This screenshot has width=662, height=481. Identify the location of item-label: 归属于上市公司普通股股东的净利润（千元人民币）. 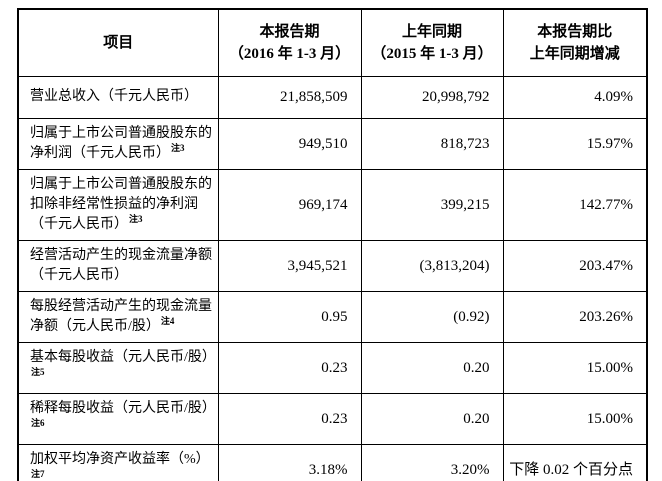
(121, 143).